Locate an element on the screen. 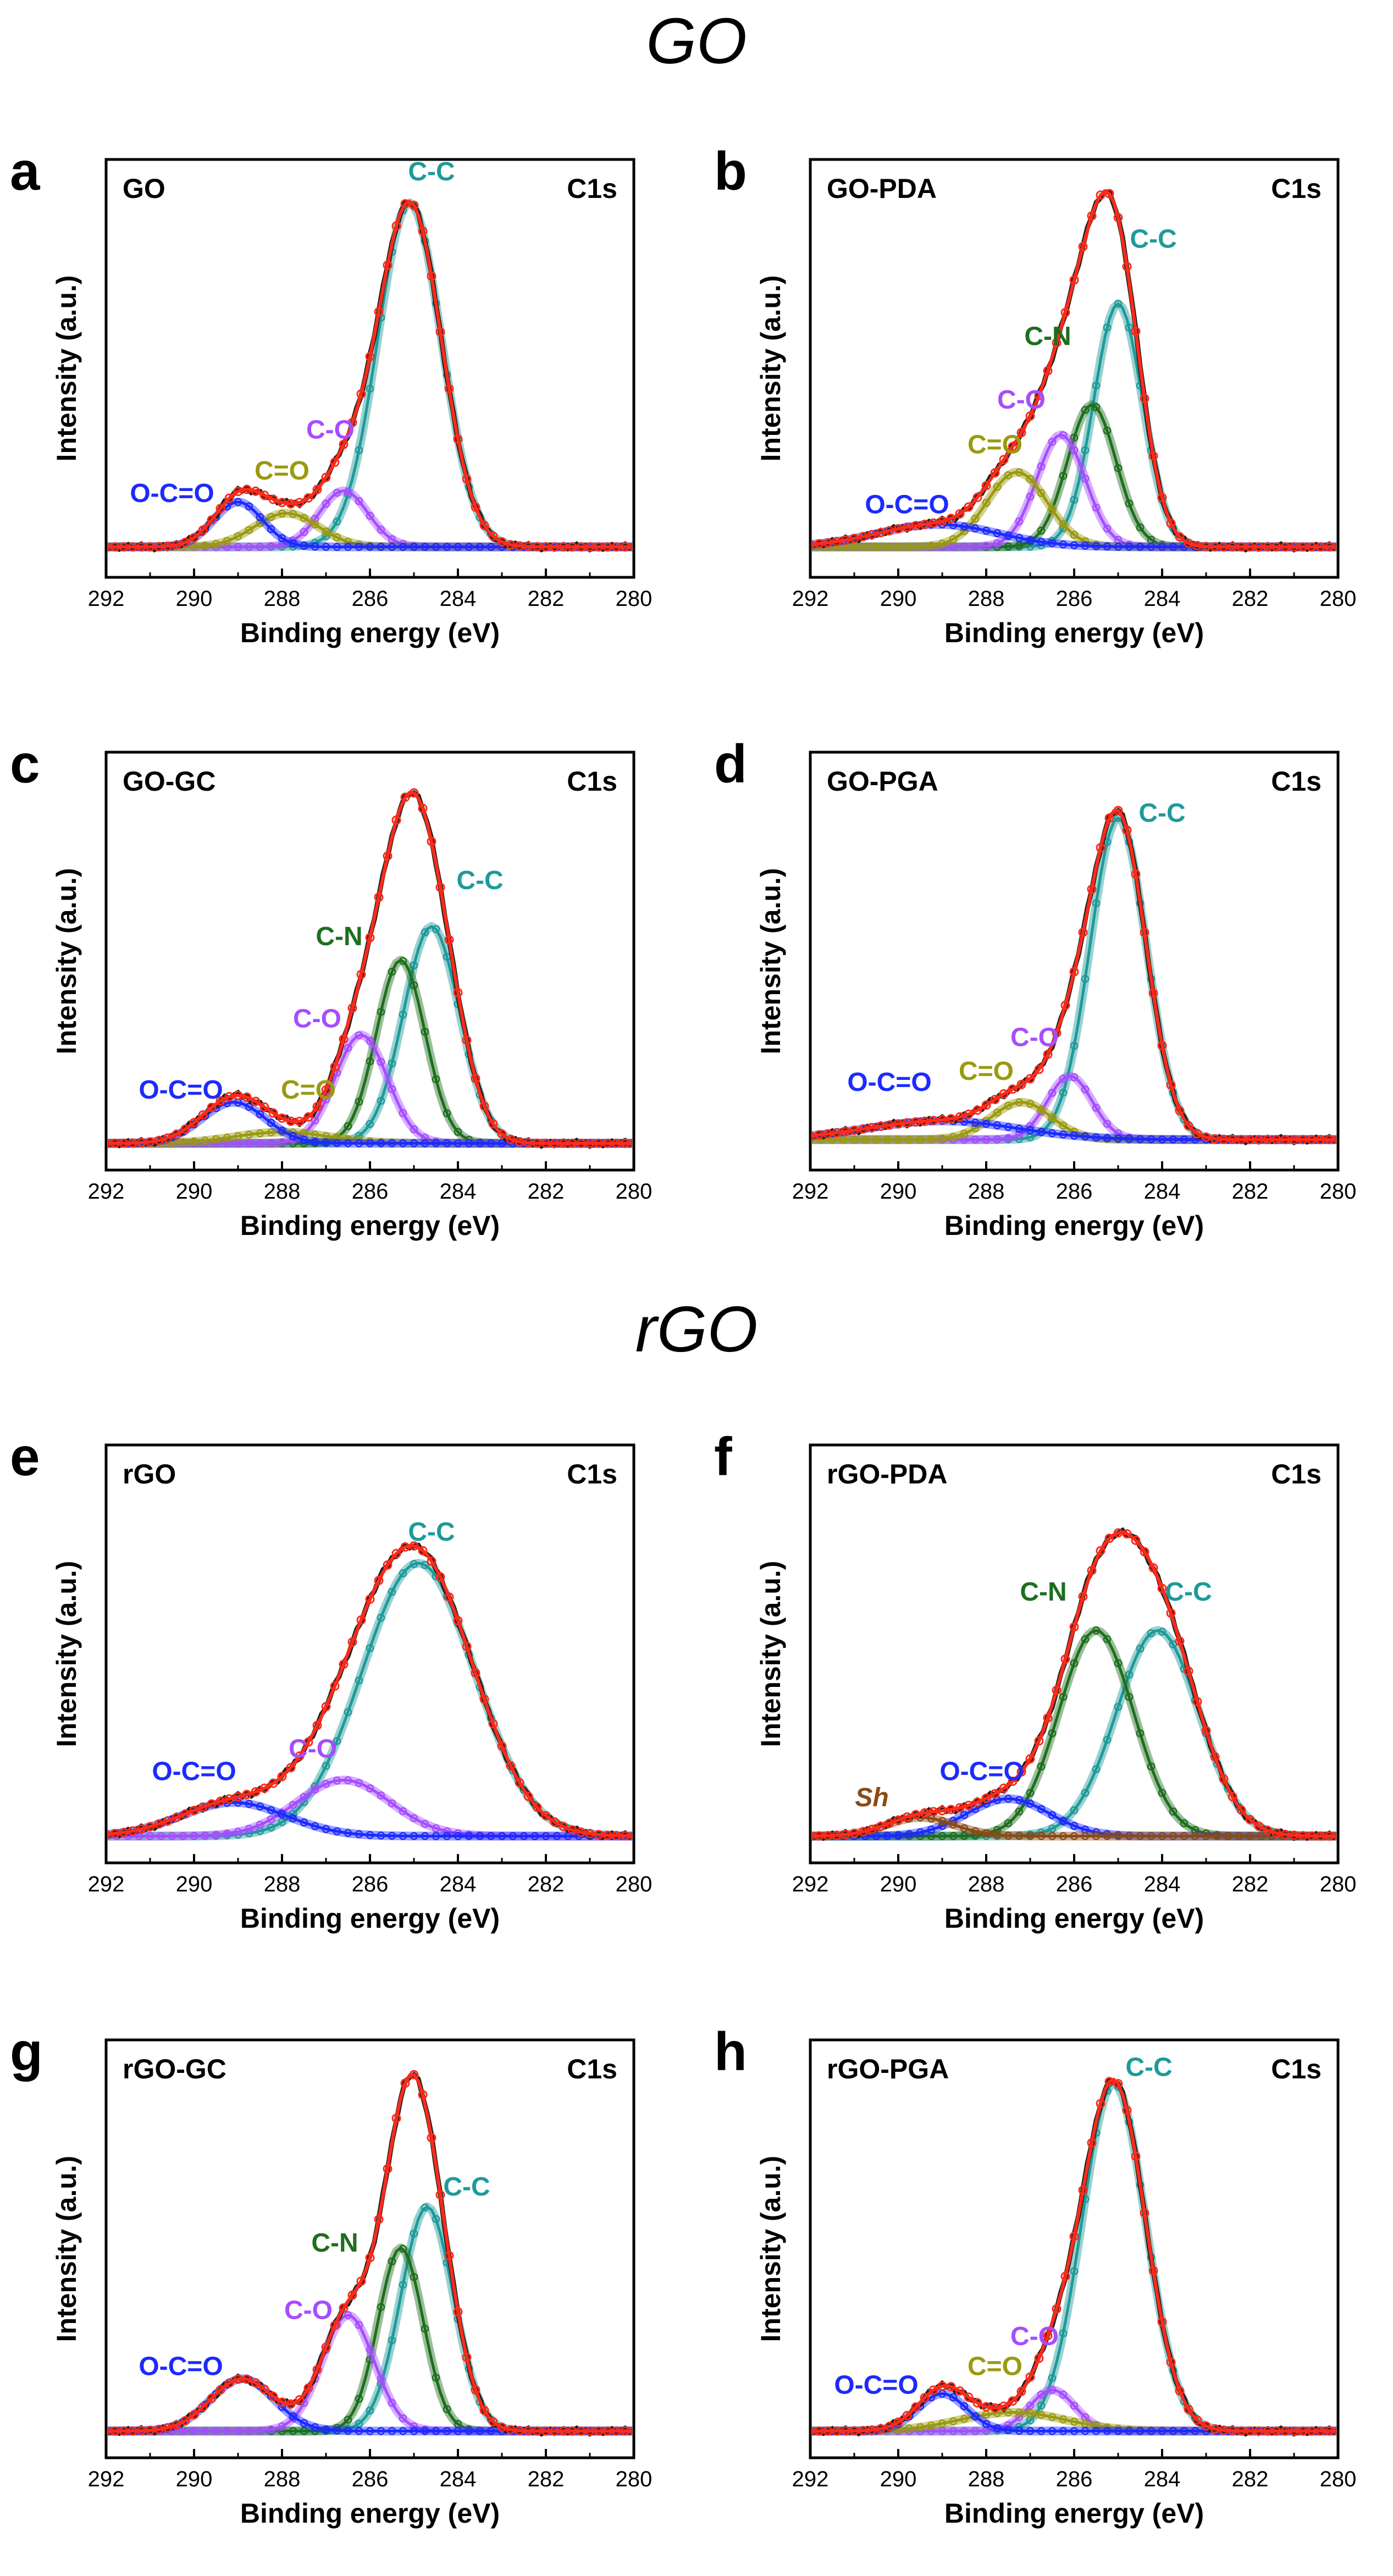  x-tick-label: 286 is located at coordinates (1074, 2479).